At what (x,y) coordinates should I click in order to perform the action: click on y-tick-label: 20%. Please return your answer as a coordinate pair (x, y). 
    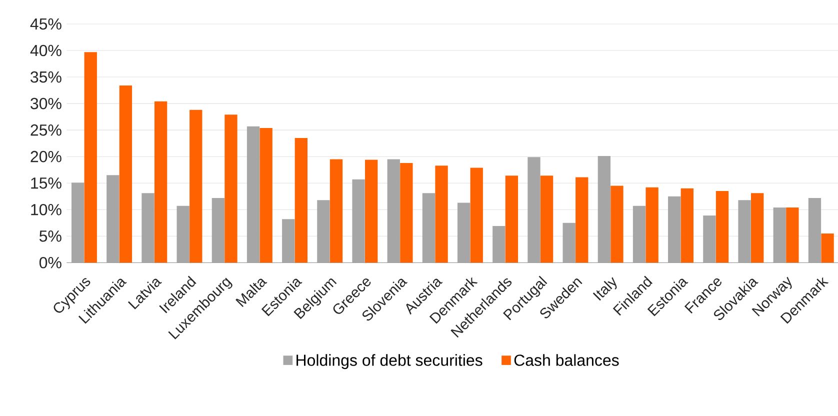
    Looking at the image, I should click on (46, 156).